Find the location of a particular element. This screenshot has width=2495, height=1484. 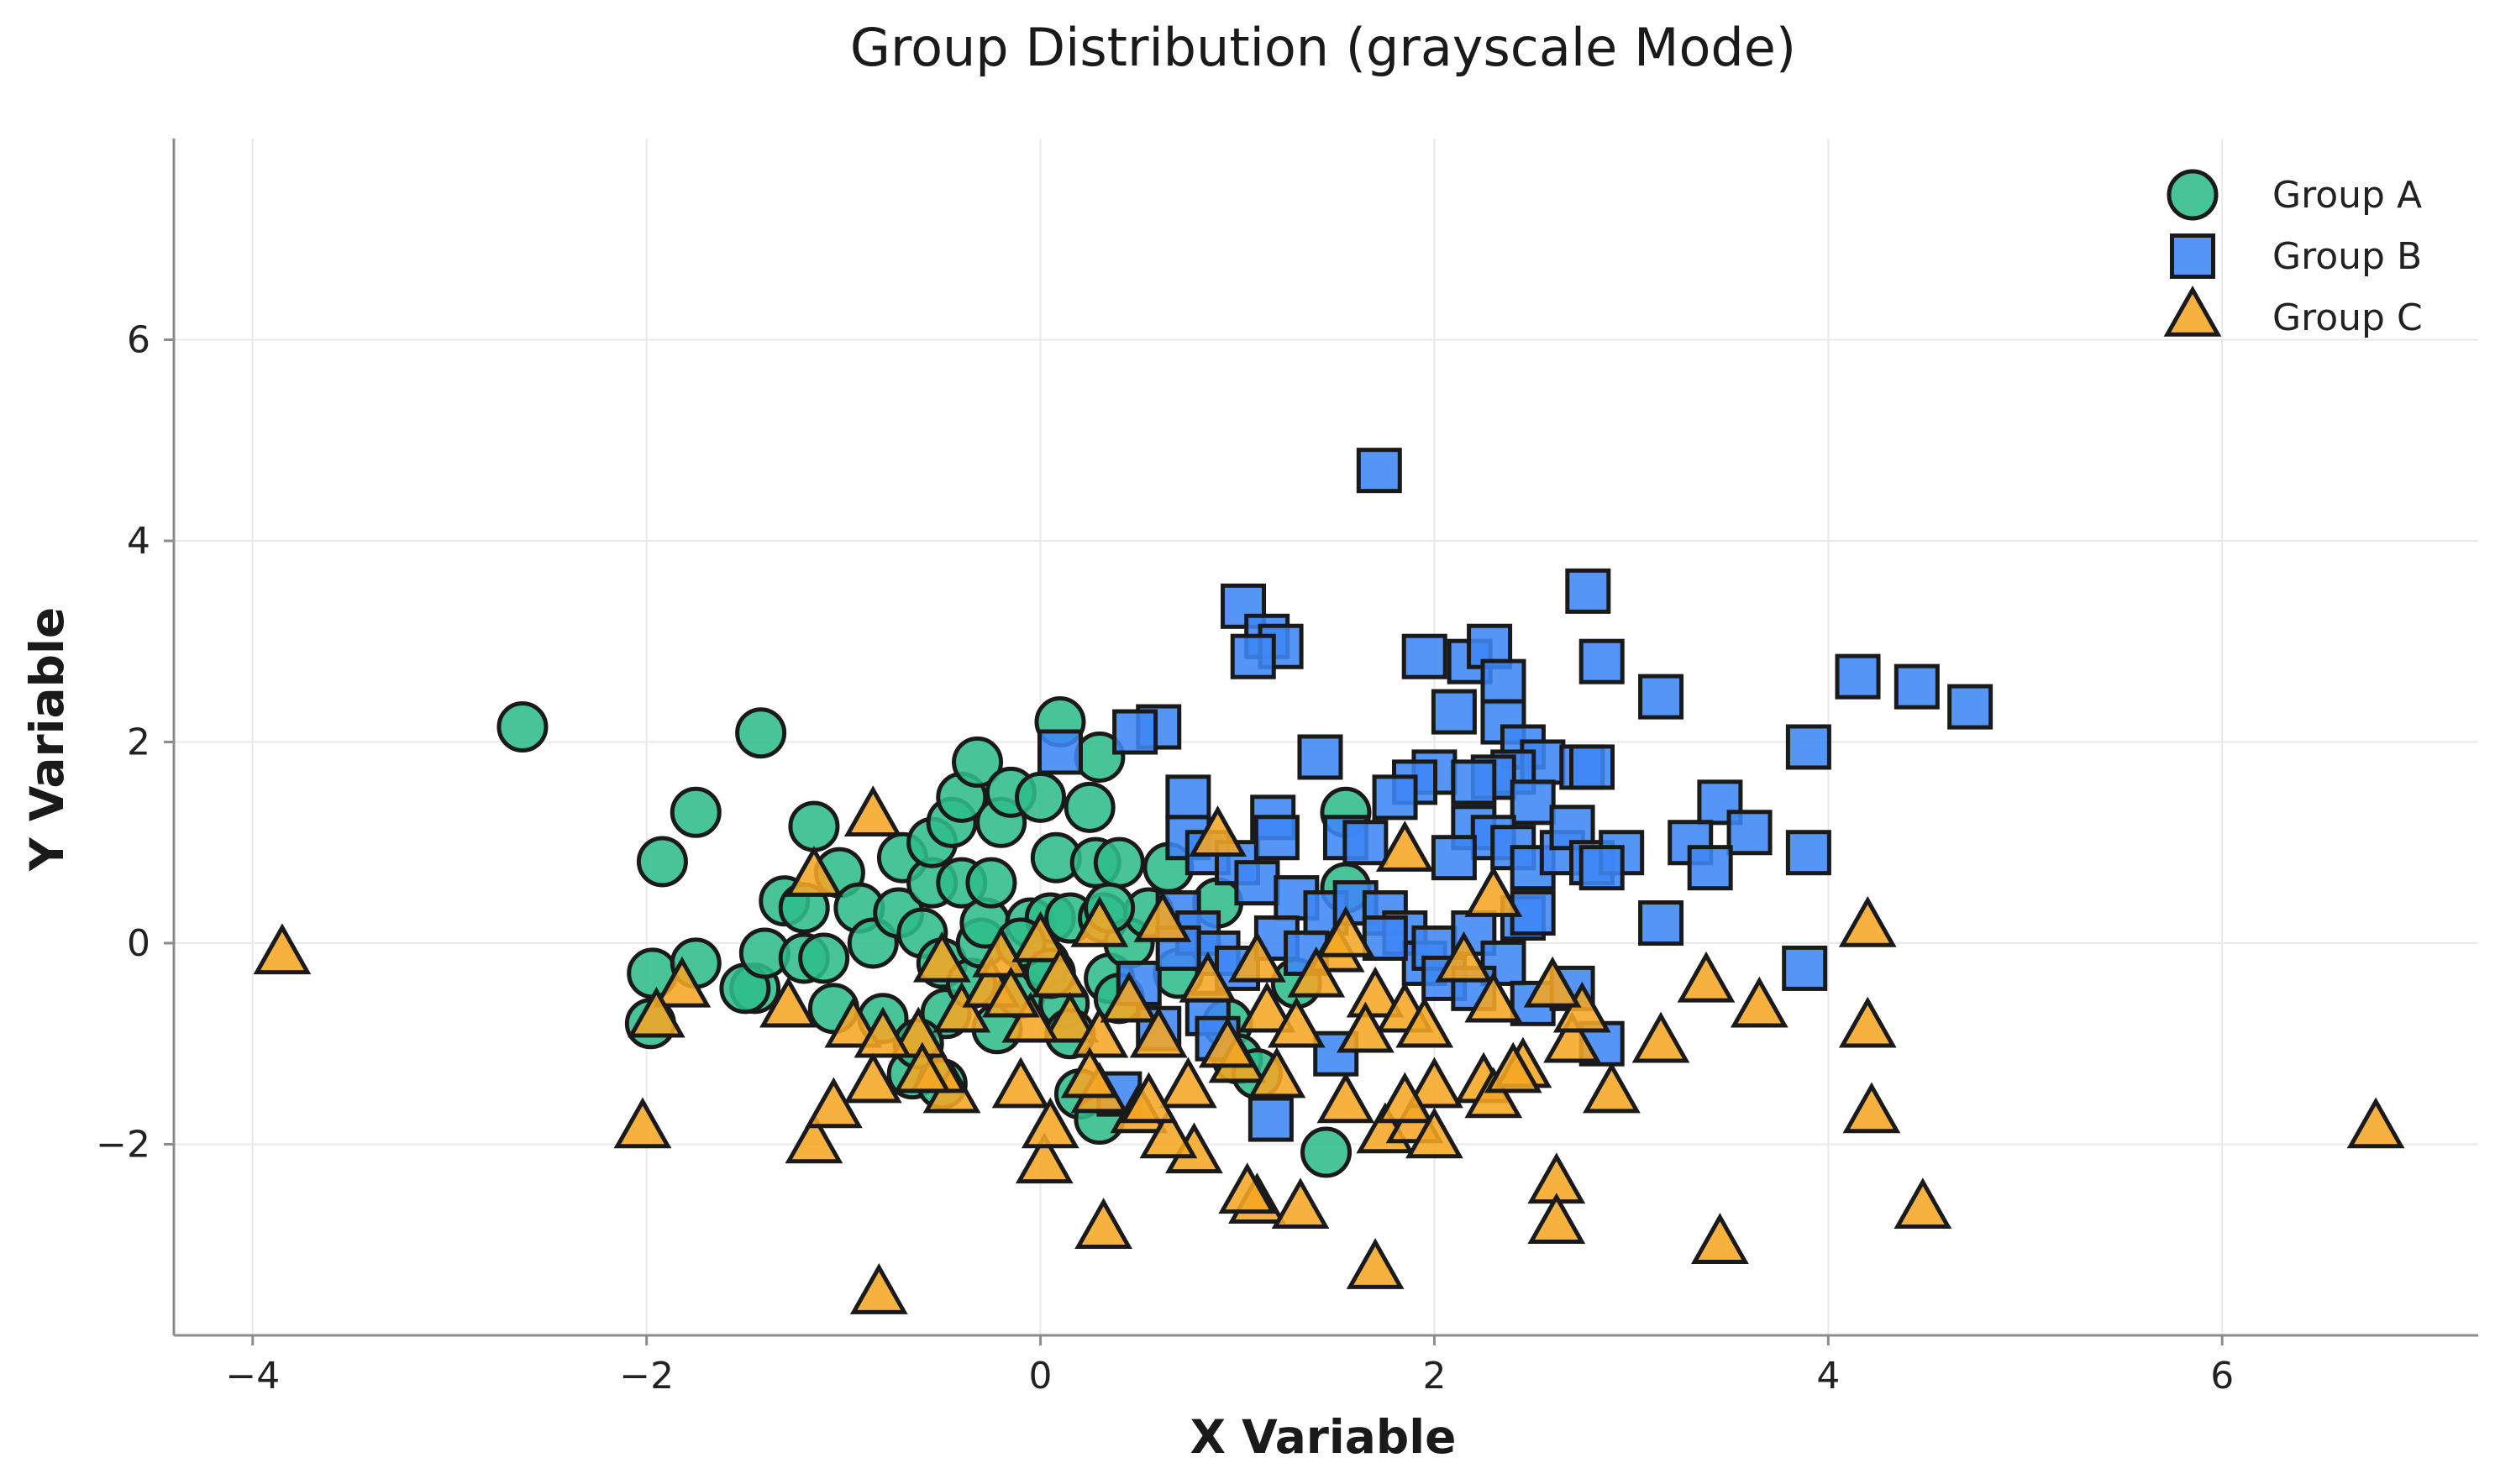

x-tick-label: −2 is located at coordinates (646, 1376).